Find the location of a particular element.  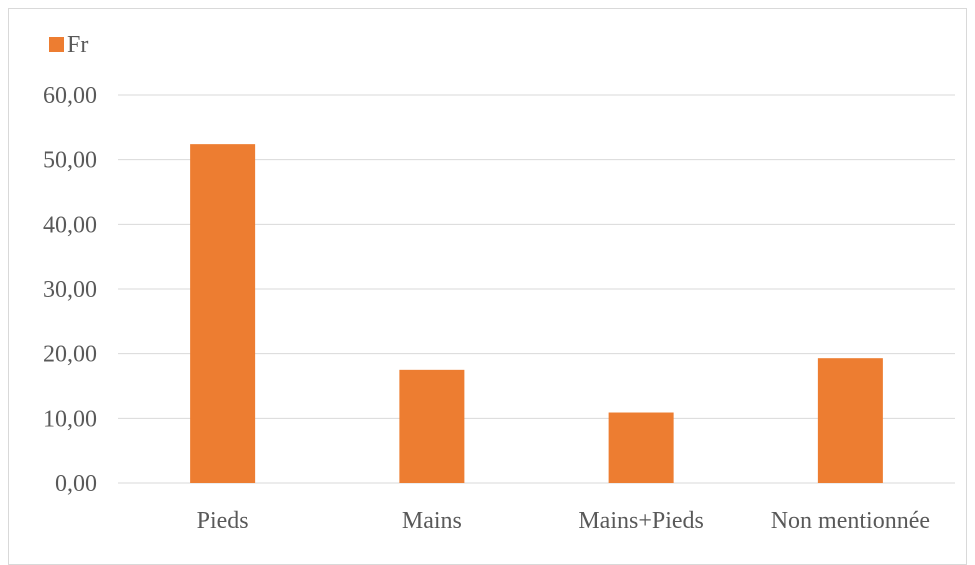

y-tick-label: 50,00 is located at coordinates (70, 161).